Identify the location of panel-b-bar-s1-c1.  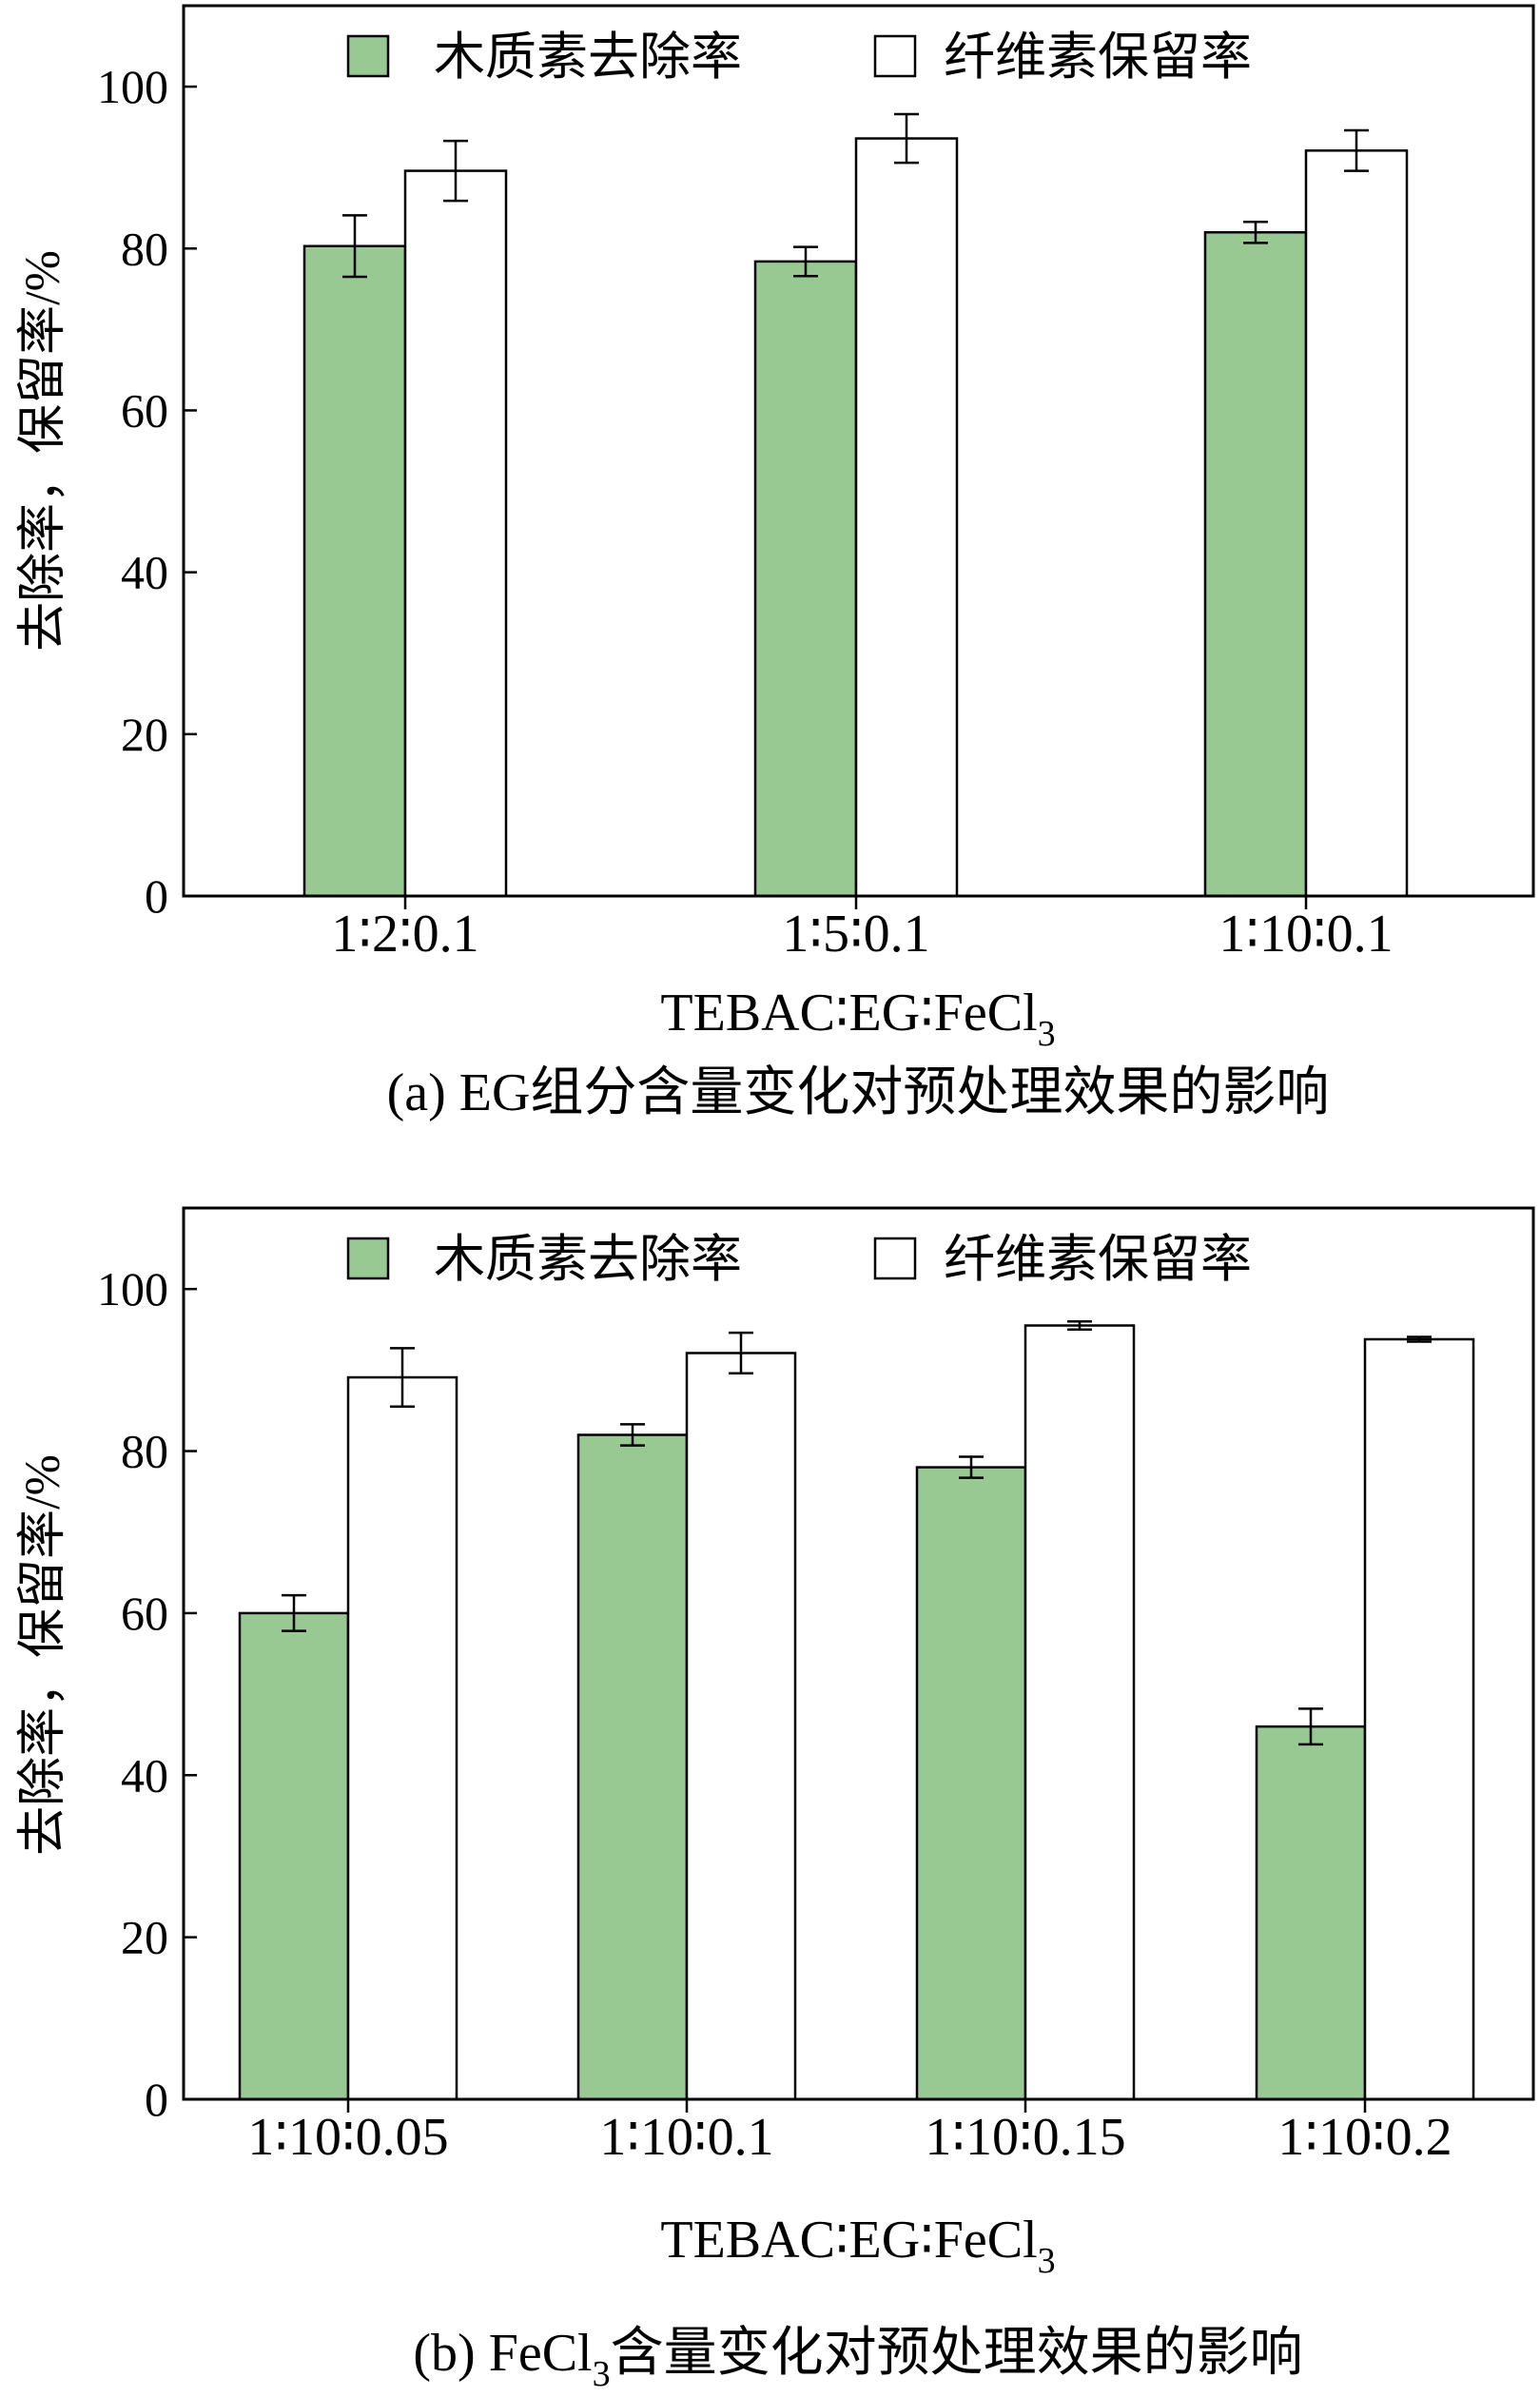
(741, 1726).